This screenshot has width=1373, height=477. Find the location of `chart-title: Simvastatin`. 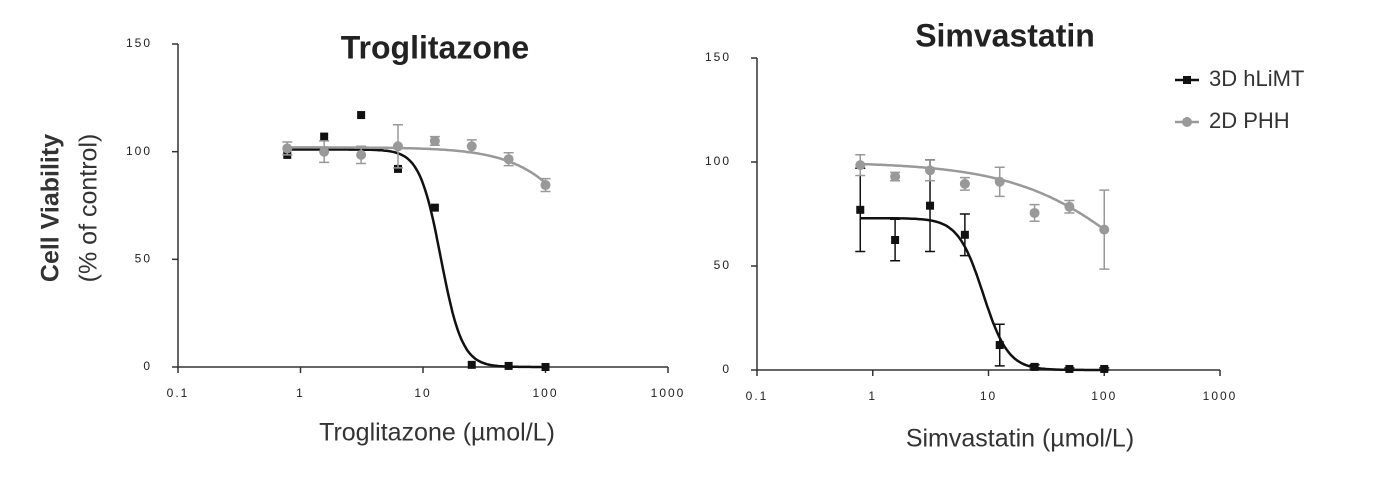

chart-title: Simvastatin is located at coordinates (1005, 35).